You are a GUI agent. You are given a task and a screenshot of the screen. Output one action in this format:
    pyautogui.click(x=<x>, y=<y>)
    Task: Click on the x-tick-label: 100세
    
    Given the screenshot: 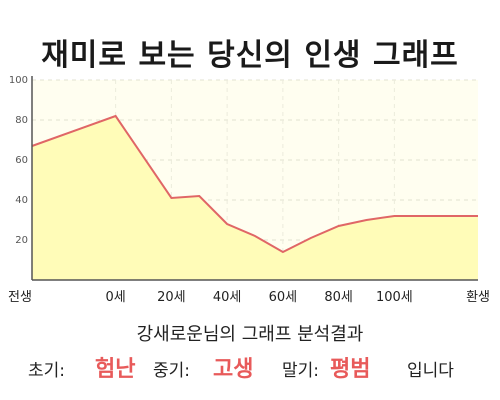 What is the action you would take?
    pyautogui.click(x=394, y=297)
    